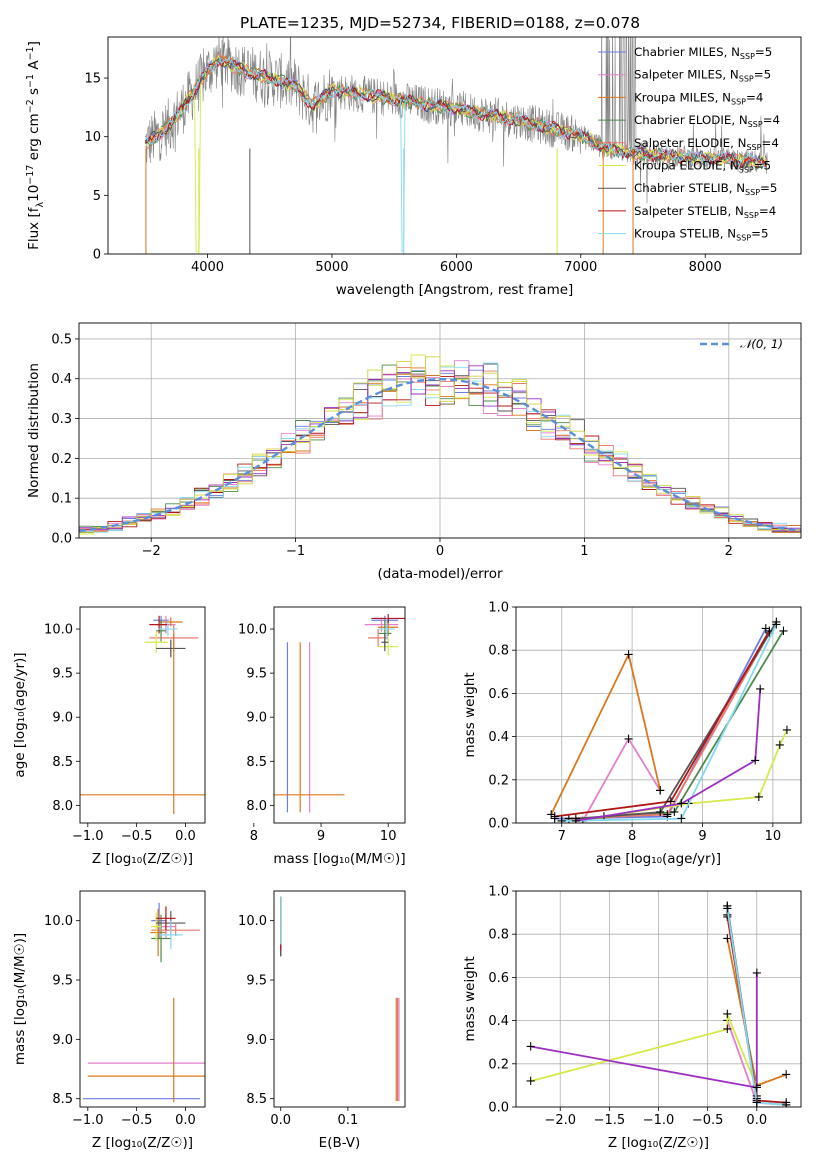 The width and height of the screenshot is (819, 1170). What do you see at coordinates (252, 921) in the screenshot?
I see `y-tick-label: 10.0` at bounding box center [252, 921].